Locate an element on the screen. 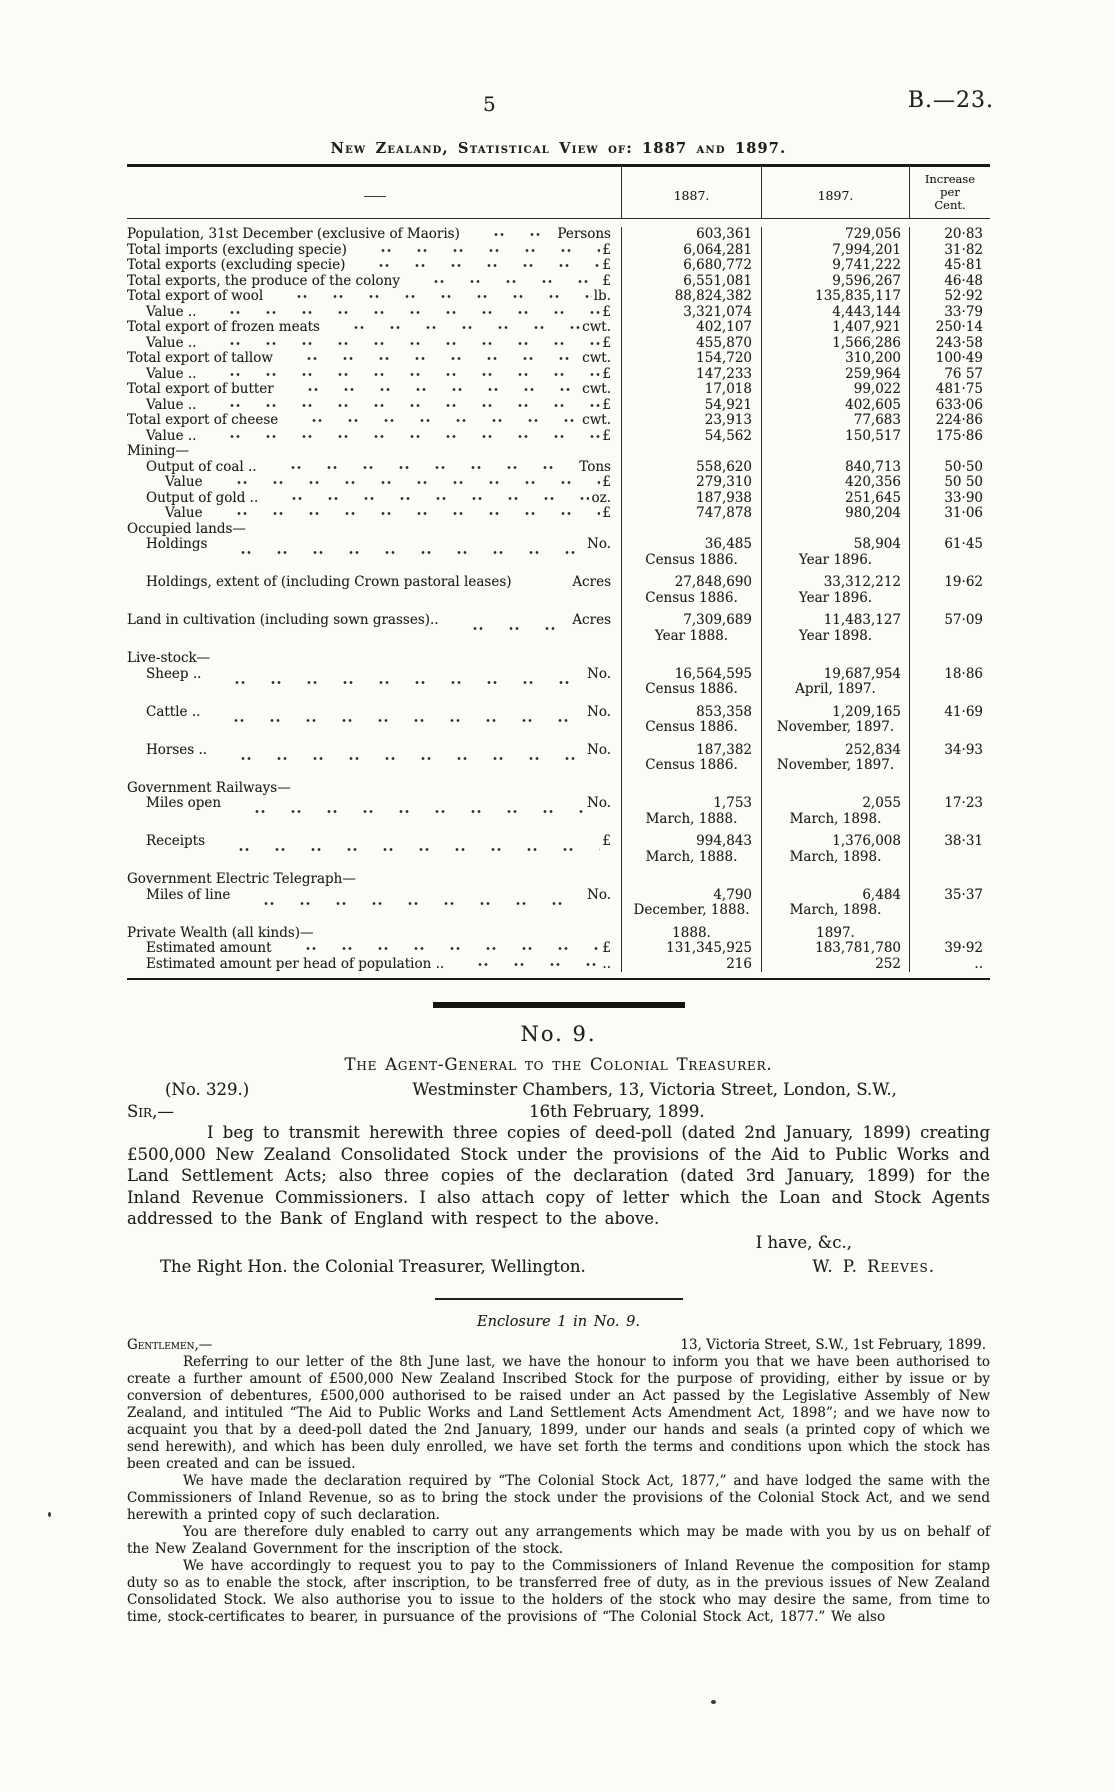 This screenshot has height=1792, width=1114. value-1887-cell: 27,848,690 Census 1886. is located at coordinates (692, 587).